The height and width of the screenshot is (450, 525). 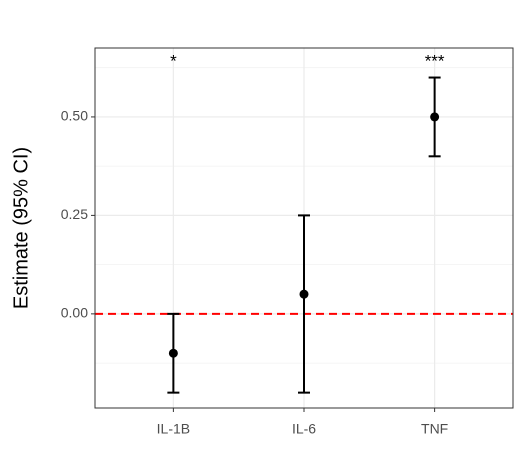 What do you see at coordinates (434, 429) in the screenshot?
I see `x-tick-label: TNF` at bounding box center [434, 429].